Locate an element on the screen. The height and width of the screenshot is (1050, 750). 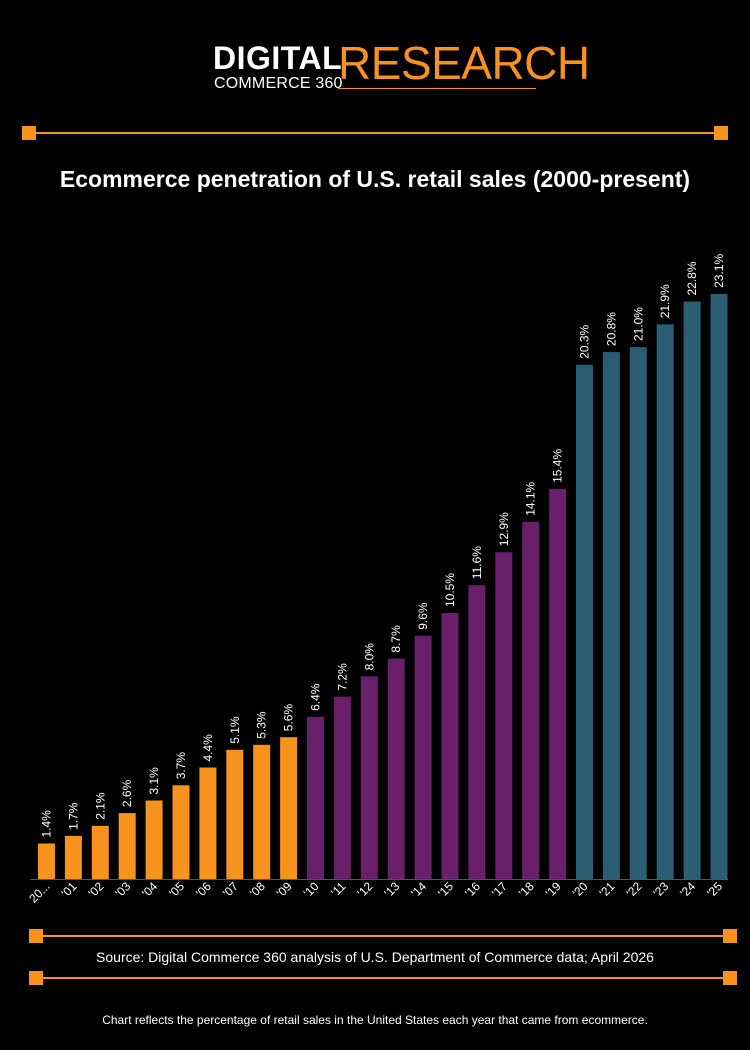
bar-value-label: 10.5% is located at coordinates (450, 590).